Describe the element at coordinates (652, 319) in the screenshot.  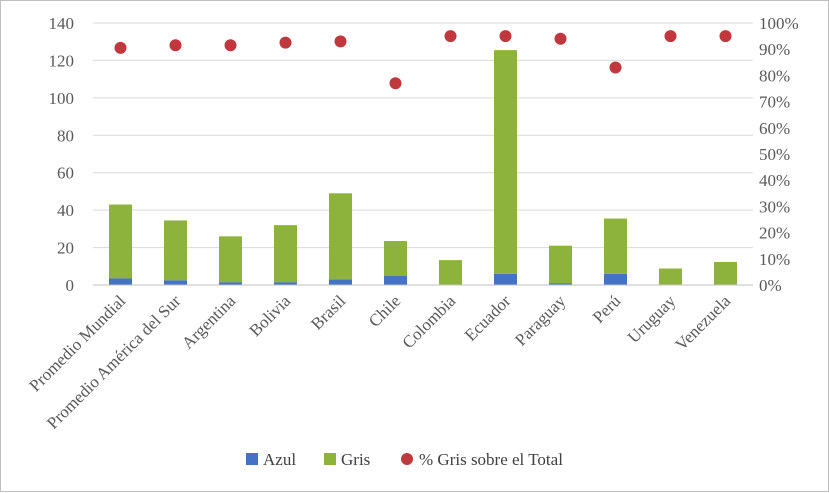
I see `category-label: Uruguay` at that location.